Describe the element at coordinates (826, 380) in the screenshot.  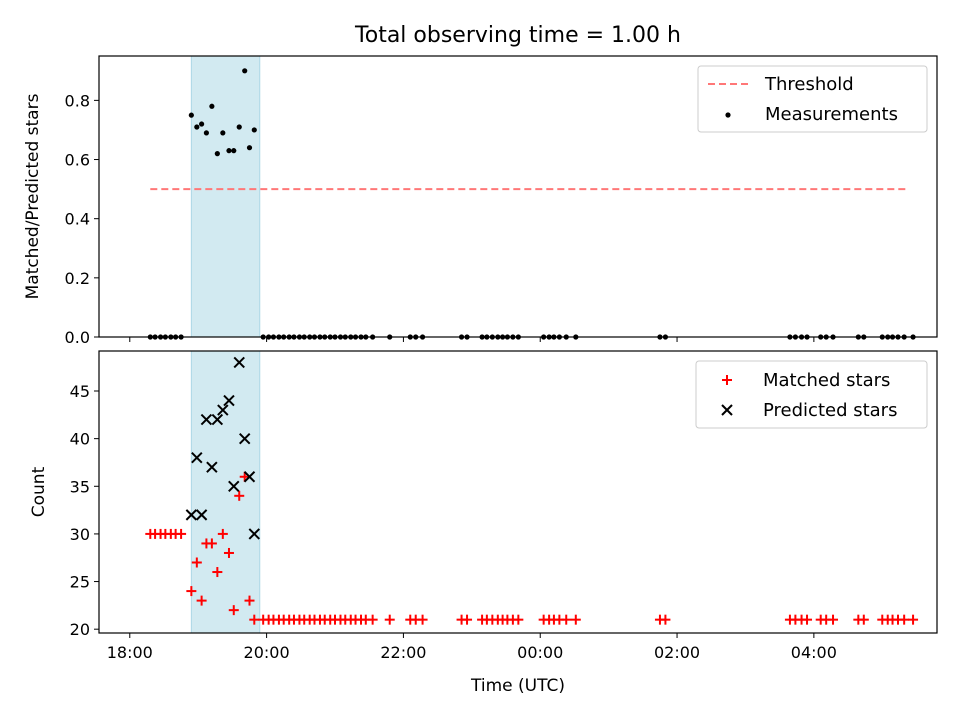
I see `legend-matched-label: Matched stars` at that location.